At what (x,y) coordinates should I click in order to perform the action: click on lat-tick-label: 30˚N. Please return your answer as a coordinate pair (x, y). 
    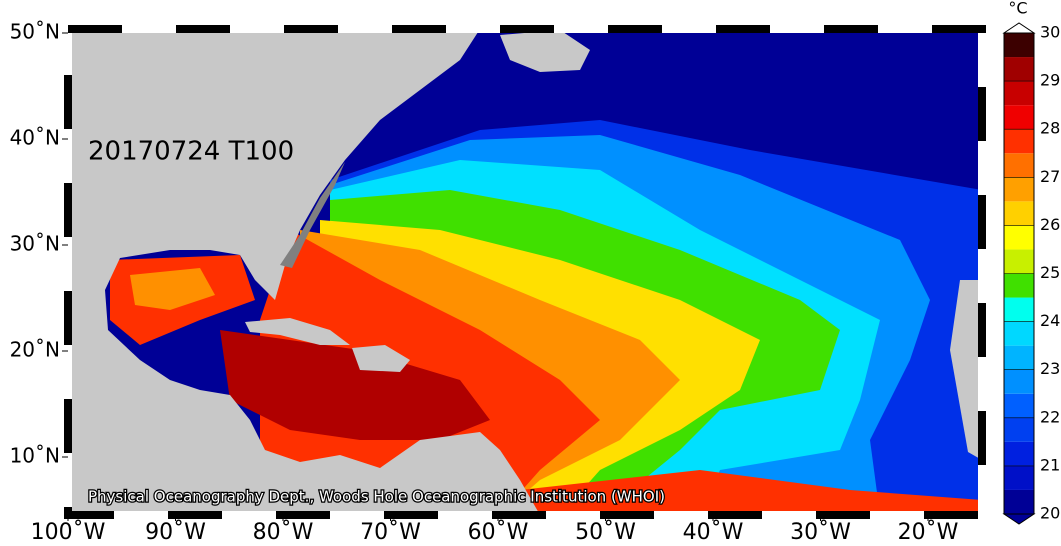
    Looking at the image, I should click on (35, 244).